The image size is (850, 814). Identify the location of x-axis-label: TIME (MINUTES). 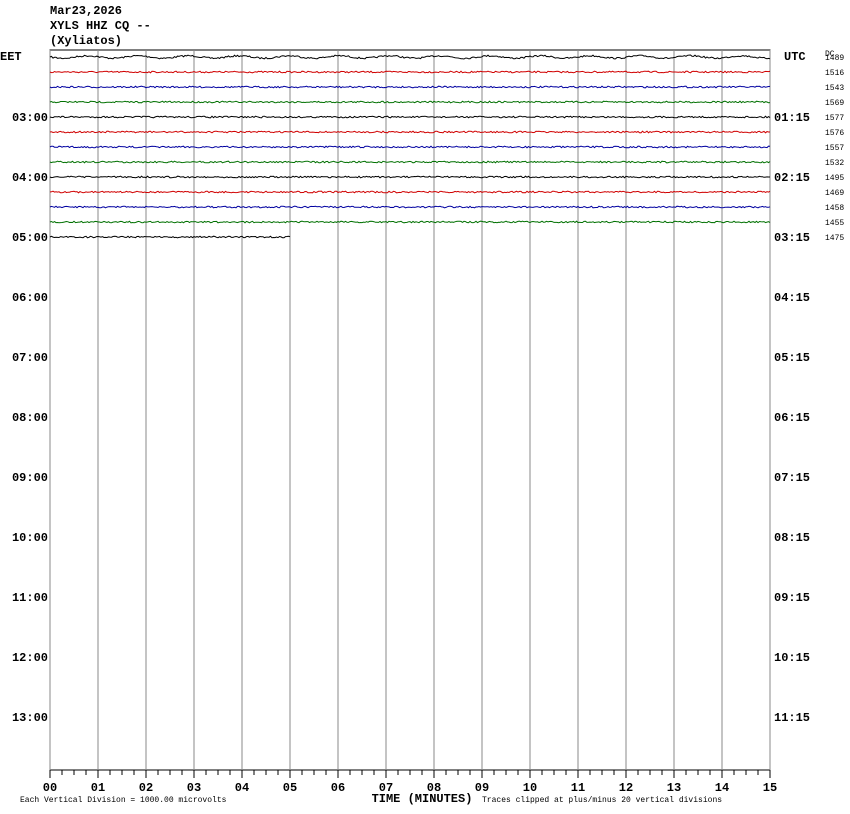
(422, 799).